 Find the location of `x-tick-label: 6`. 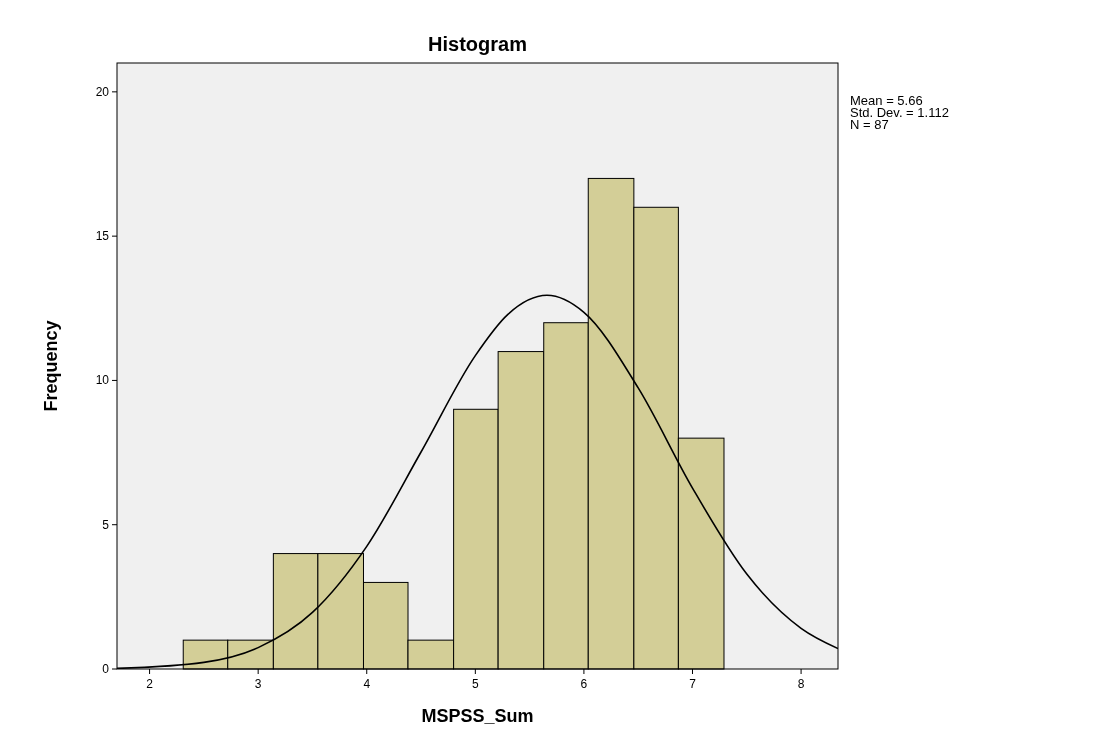

x-tick-label: 6 is located at coordinates (584, 684).